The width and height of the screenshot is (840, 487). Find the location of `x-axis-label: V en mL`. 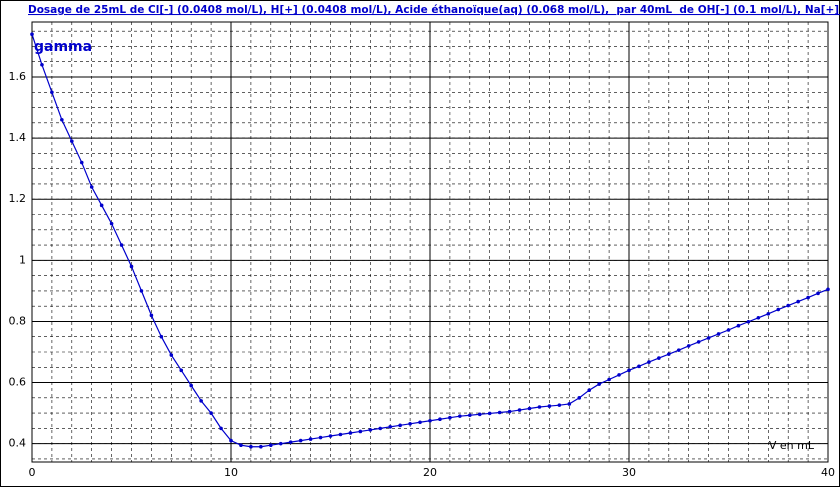

x-axis-label: V en mL is located at coordinates (792, 445).